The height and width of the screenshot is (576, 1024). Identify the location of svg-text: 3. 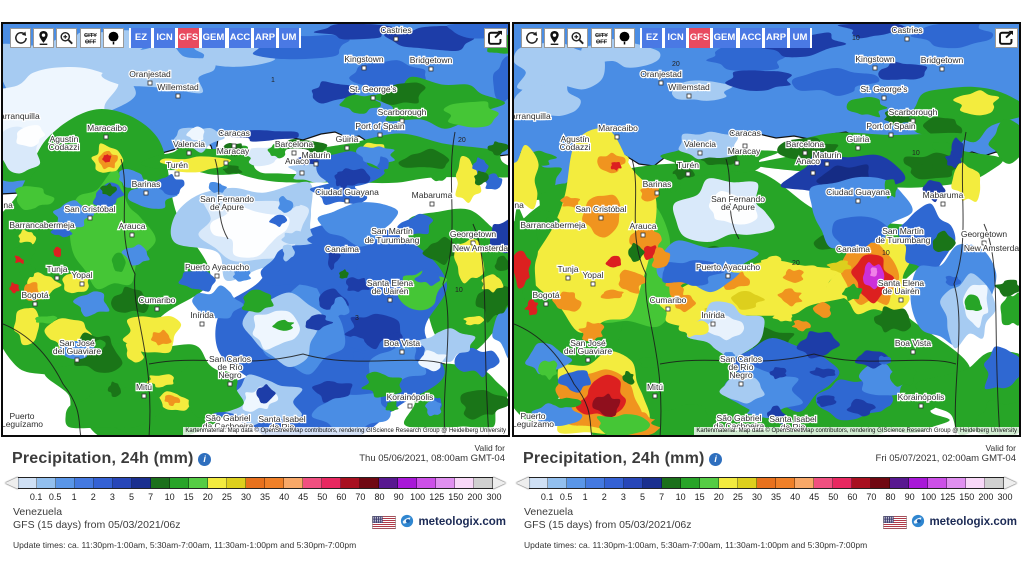
(357, 318).